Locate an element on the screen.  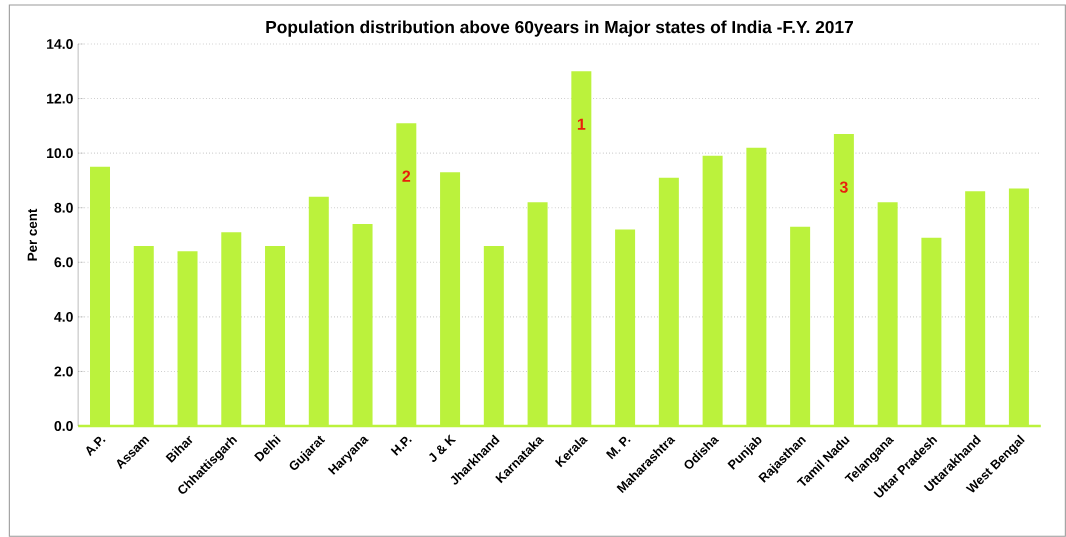
annotation: 3 is located at coordinates (843, 187).